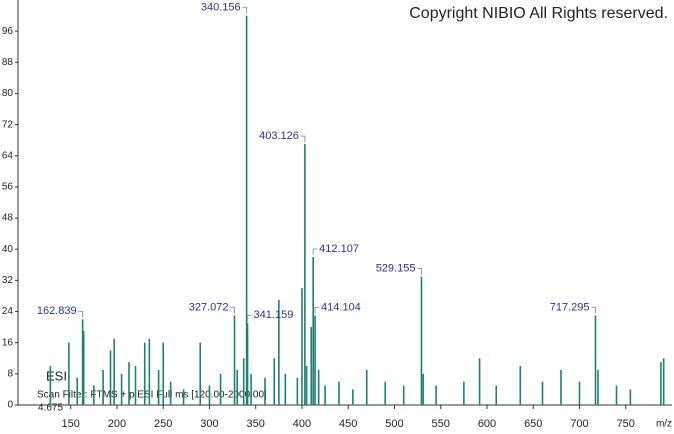 Image resolution: width=674 pixels, height=434 pixels. What do you see at coordinates (209, 424) in the screenshot?
I see `x-tick-label: 300` at bounding box center [209, 424].